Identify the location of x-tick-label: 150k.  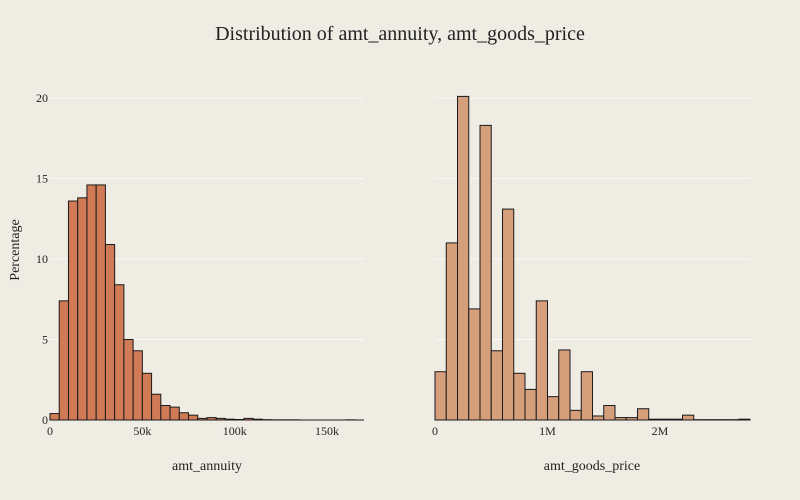
(327, 431).